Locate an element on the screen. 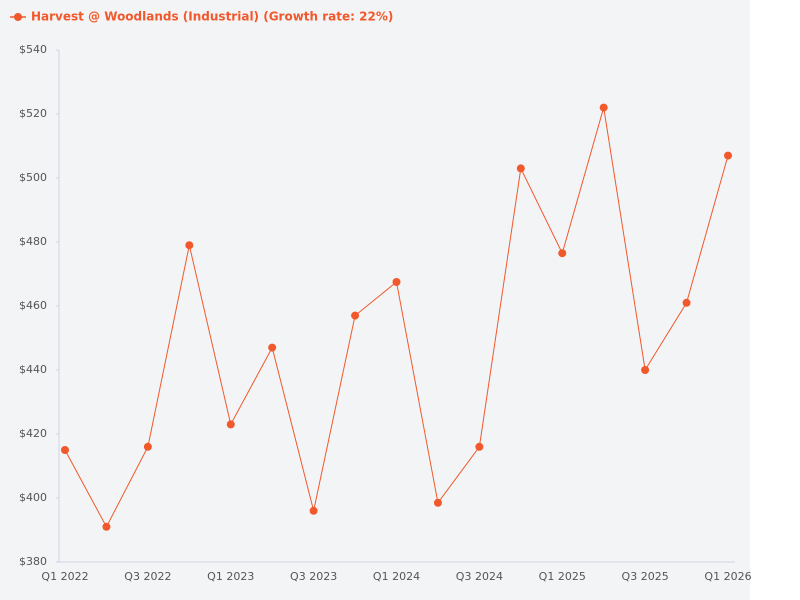 The width and height of the screenshot is (800, 600). x-tick-label: Q1 2023 is located at coordinates (230, 576).